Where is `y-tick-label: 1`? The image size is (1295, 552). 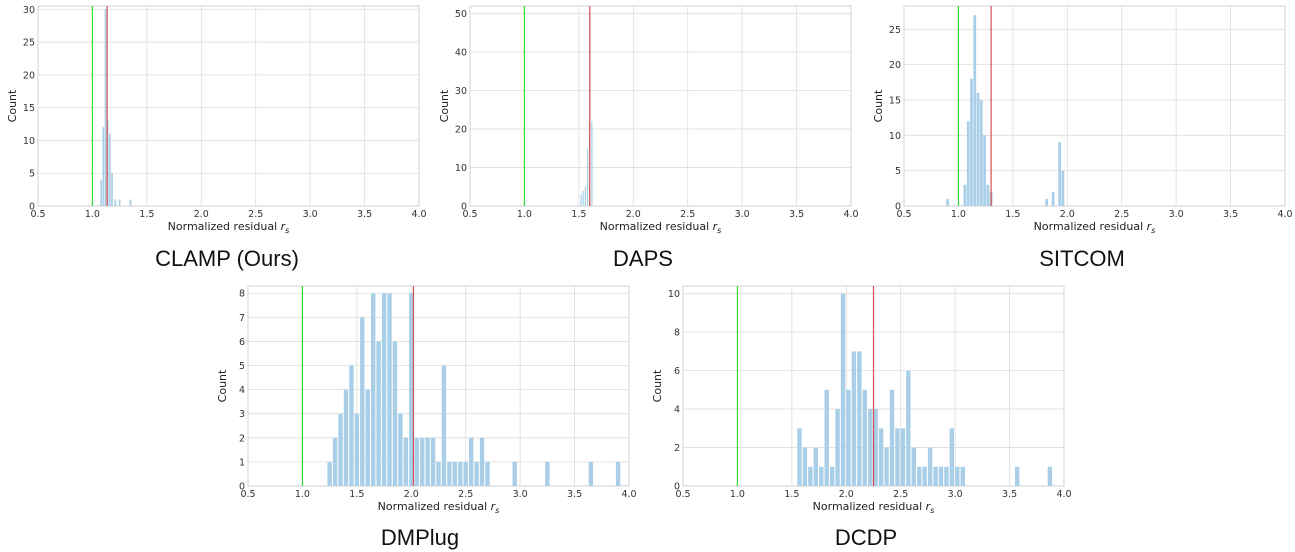
y-tick-label: 1 is located at coordinates (242, 462).